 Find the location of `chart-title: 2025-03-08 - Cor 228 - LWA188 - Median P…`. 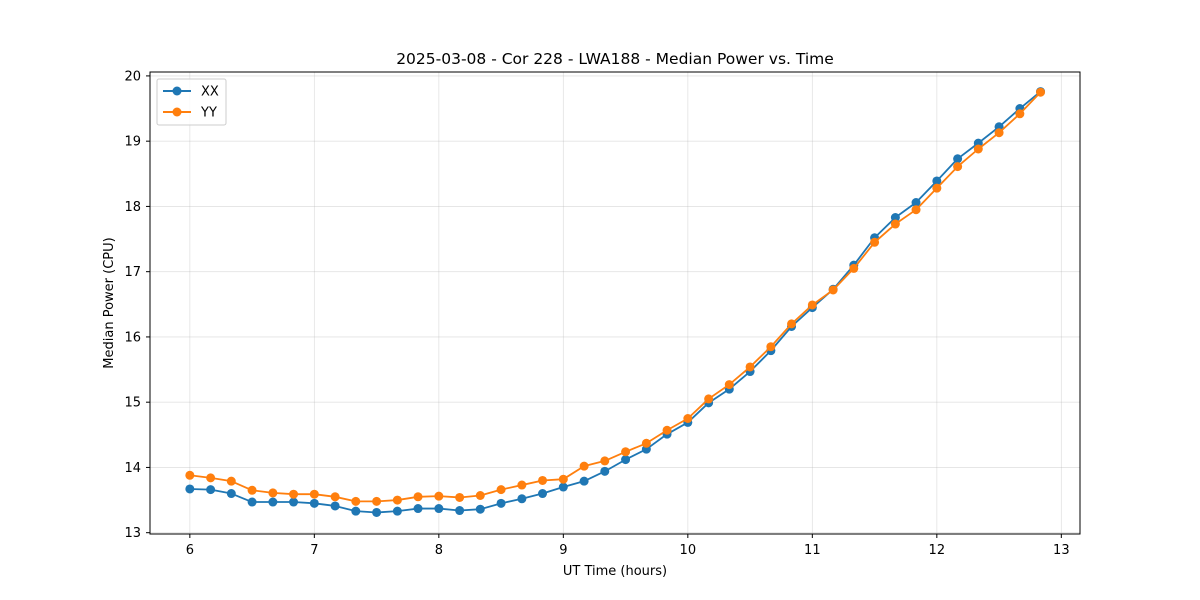

chart-title: 2025-03-08 - Cor 228 - LWA188 - Median P… is located at coordinates (615, 59).